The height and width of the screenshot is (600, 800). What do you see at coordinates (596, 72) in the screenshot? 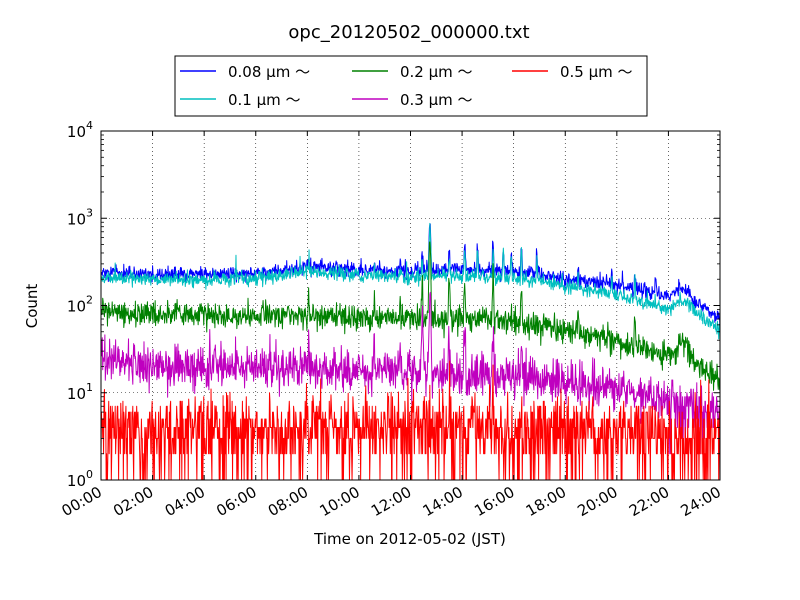
I see `legend-label-4: 0.5 μm ～` at bounding box center [596, 72].